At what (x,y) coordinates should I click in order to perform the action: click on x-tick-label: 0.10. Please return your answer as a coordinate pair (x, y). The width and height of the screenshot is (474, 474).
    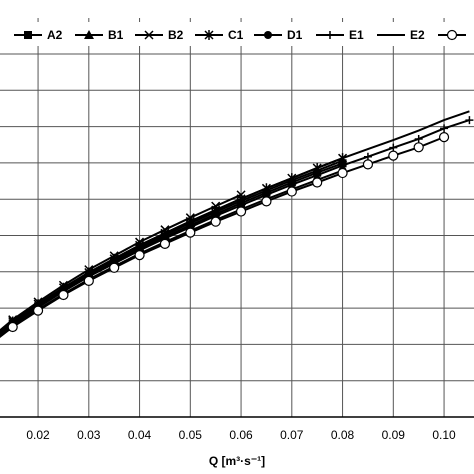
    Looking at the image, I should click on (444, 435).